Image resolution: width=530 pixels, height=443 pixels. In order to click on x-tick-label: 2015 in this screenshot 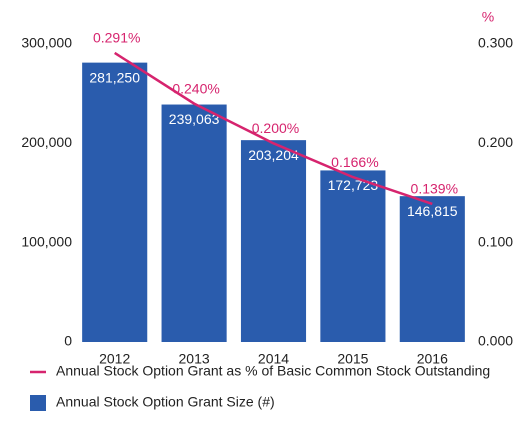, I will do `click(352, 359)`.